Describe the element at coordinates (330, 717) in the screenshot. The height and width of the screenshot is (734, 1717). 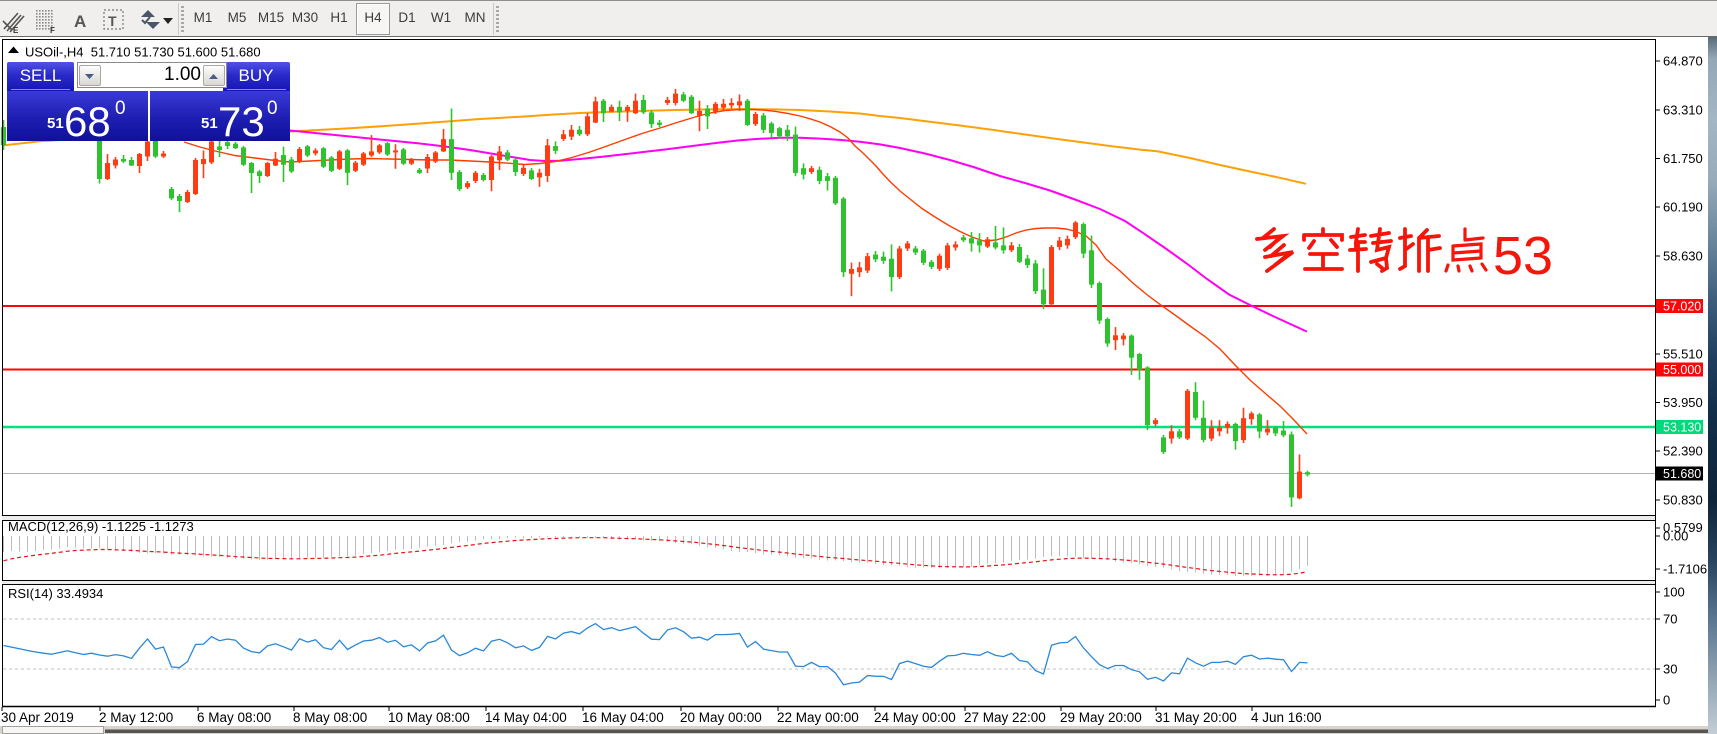
I see `svg-text: 8 May 08:00` at that location.